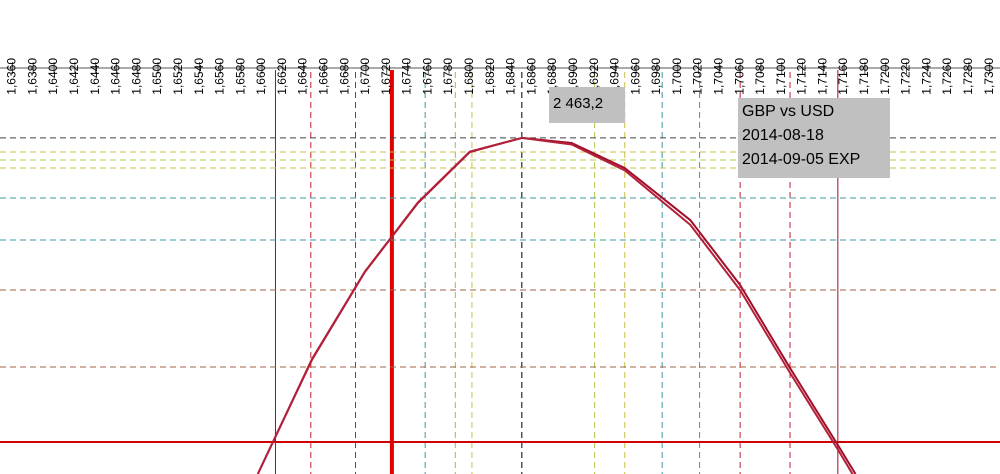 The image size is (1000, 474). What do you see at coordinates (303, 76) in the screenshot?
I see `x-tick-label: 1,6640` at bounding box center [303, 76].